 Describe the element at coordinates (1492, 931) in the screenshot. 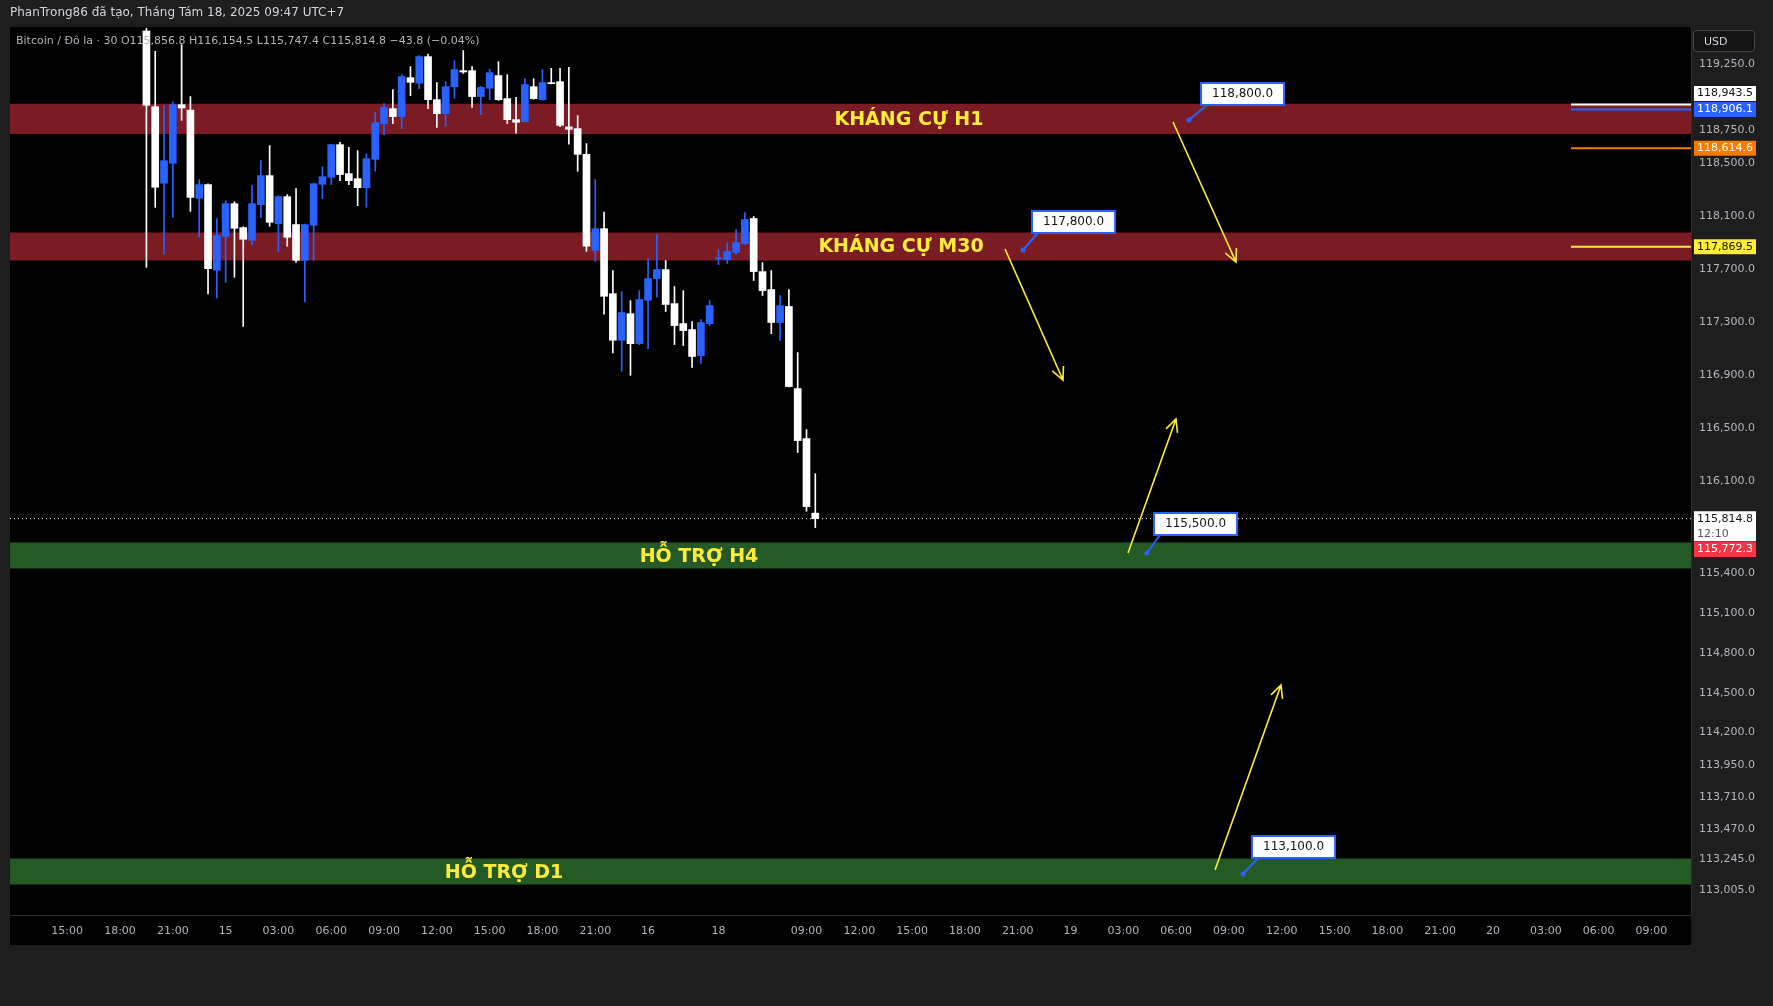

I see `x-tick-label: 20` at that location.